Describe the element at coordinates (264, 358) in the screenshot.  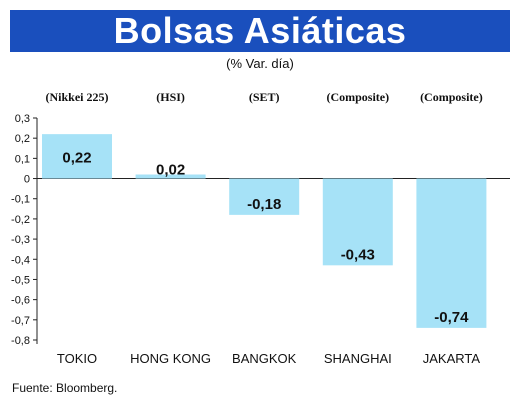
I see `category-label: BANGKOK` at that location.